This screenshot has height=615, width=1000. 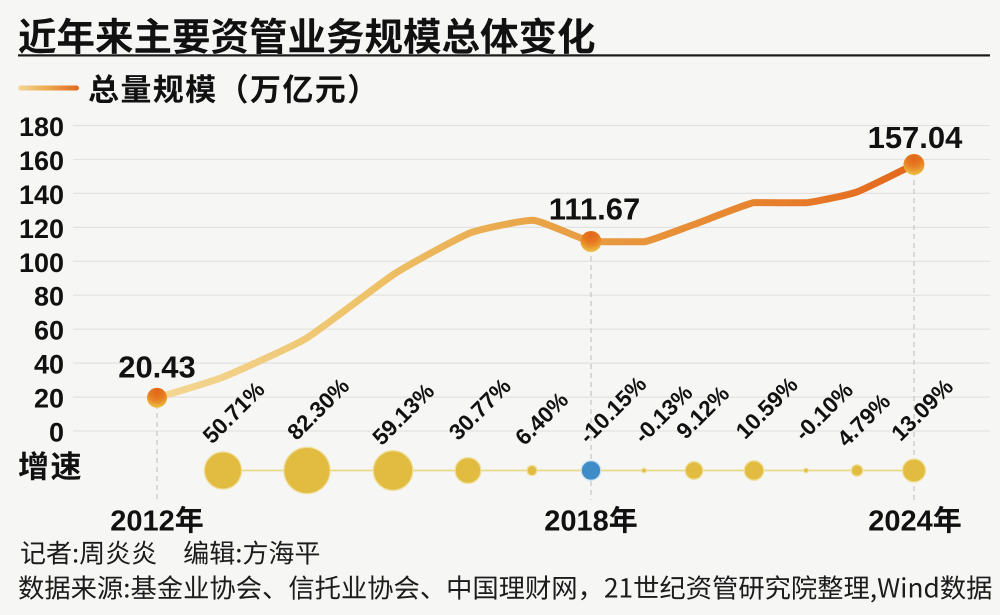 What do you see at coordinates (41, 229) in the screenshot?
I see `svg-text: 120` at bounding box center [41, 229].